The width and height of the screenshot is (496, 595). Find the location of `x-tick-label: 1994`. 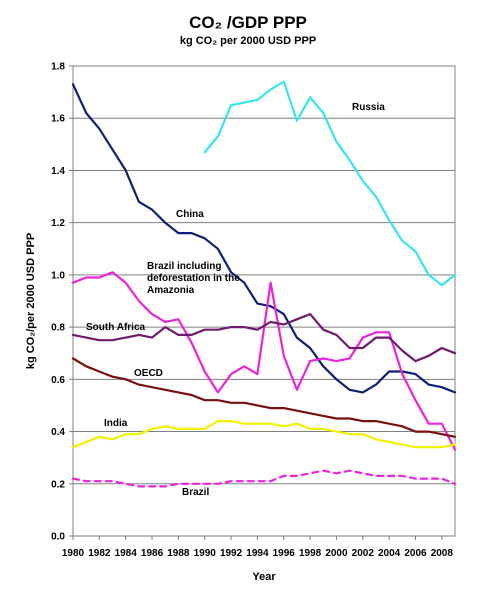

x-tick-label: 1994 is located at coordinates (257, 553).